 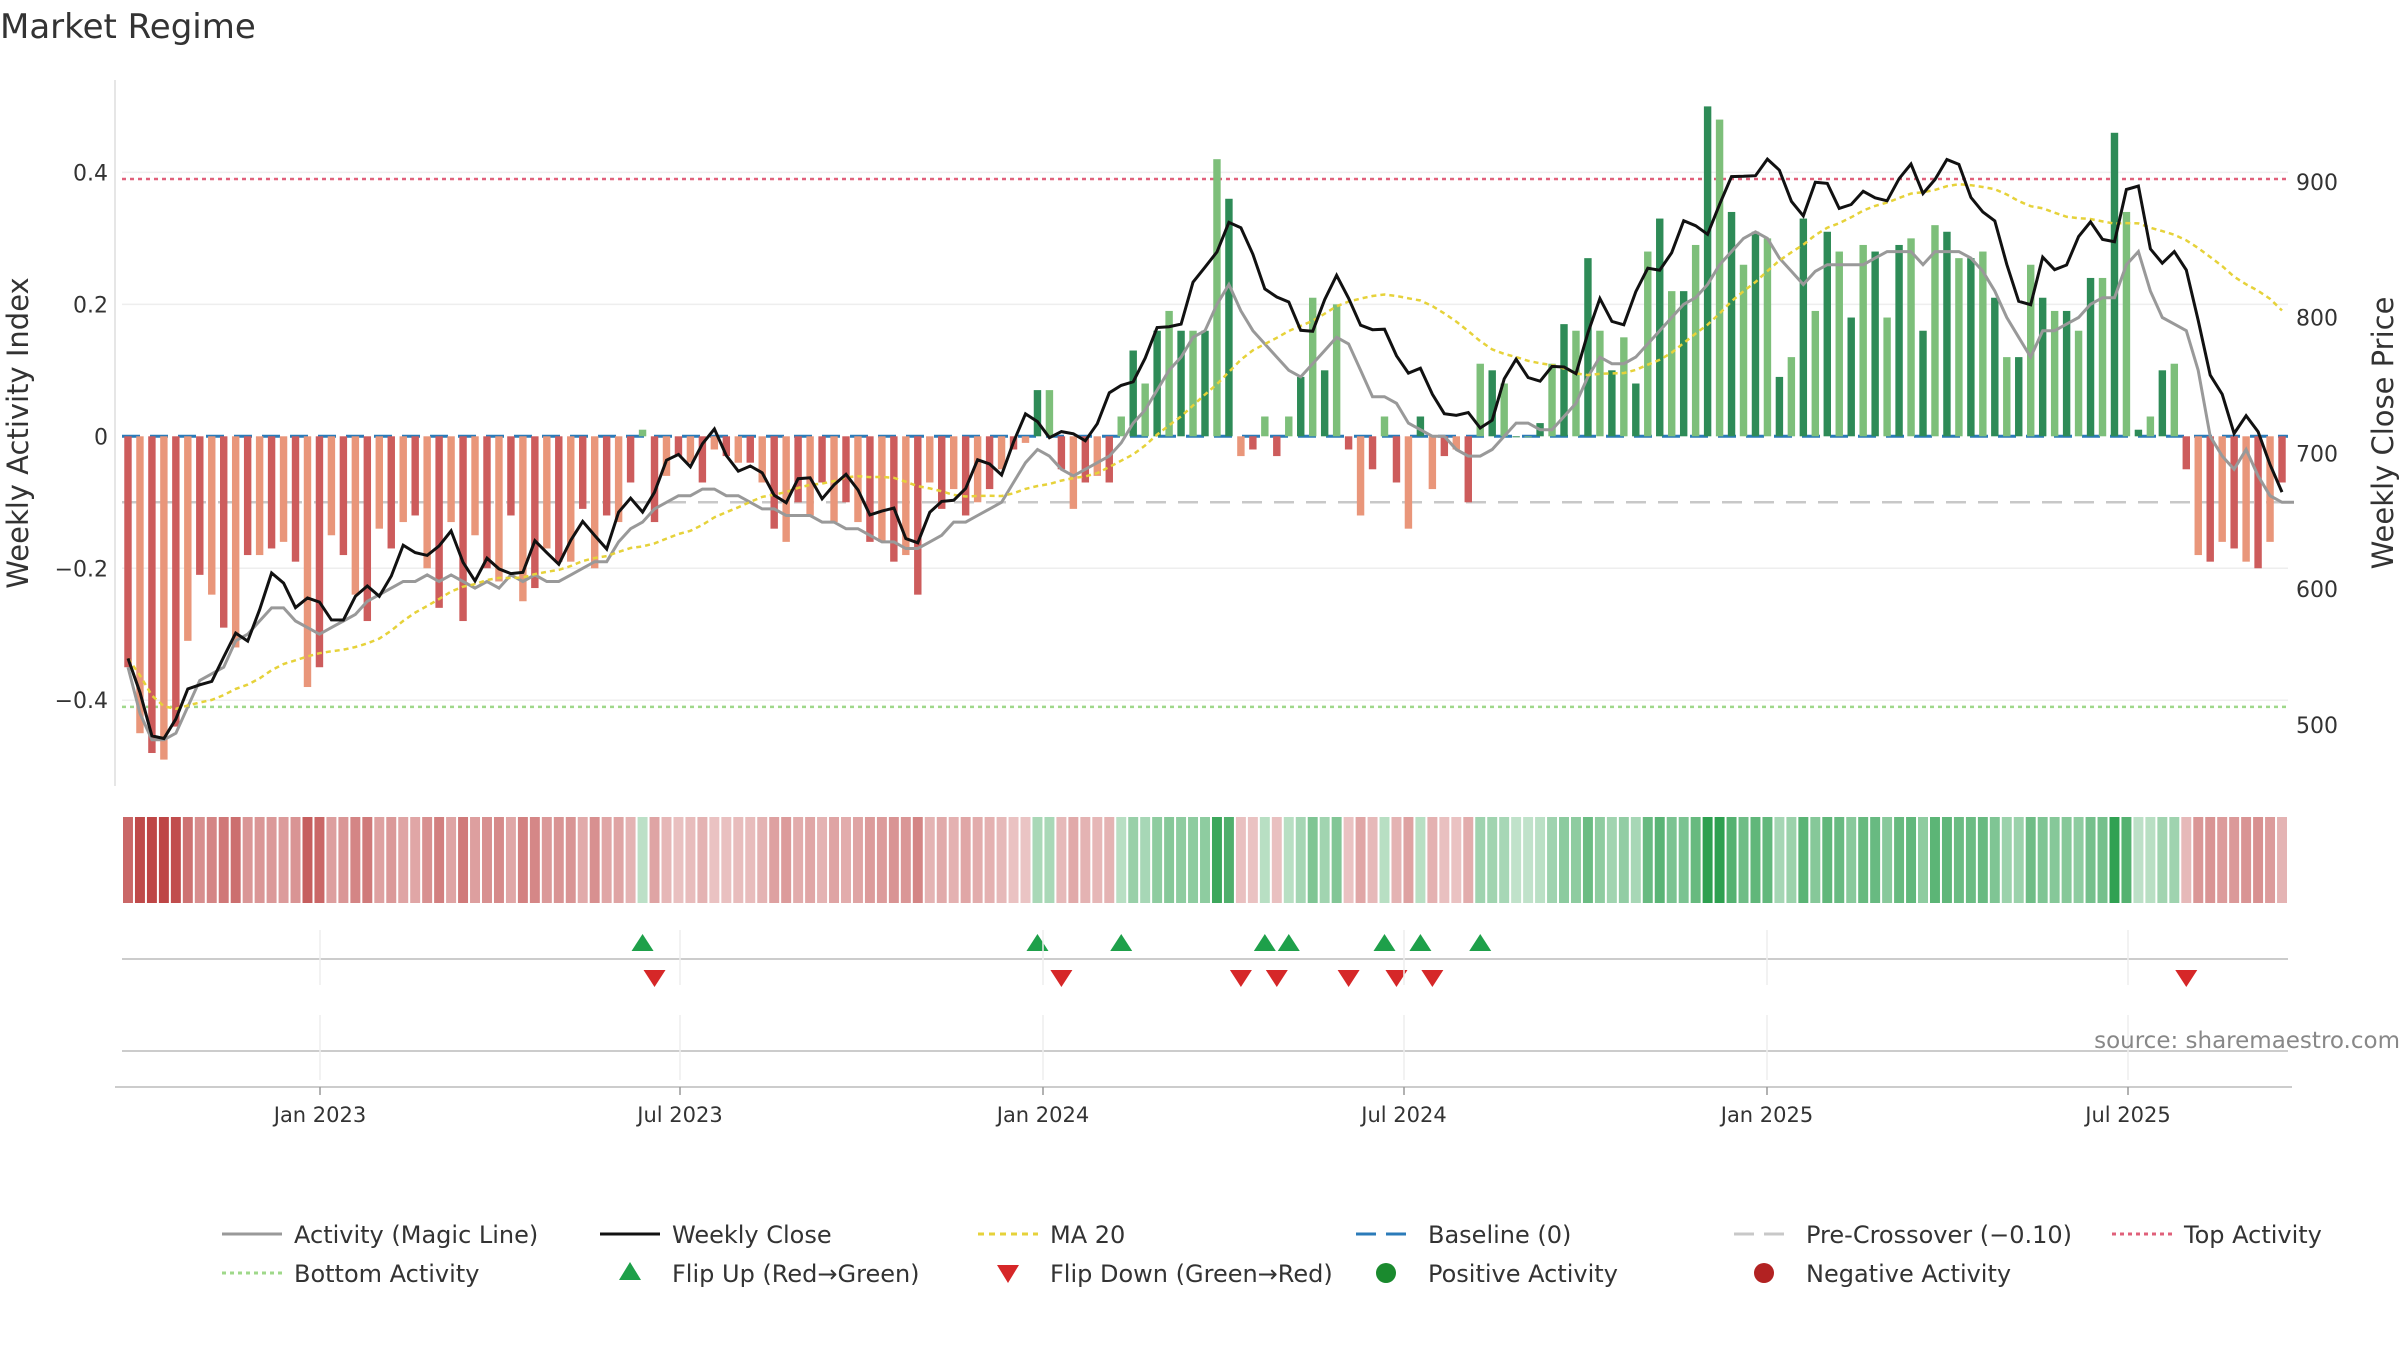 I want to click on left-tick-label: 0.2, so click(x=90, y=305).